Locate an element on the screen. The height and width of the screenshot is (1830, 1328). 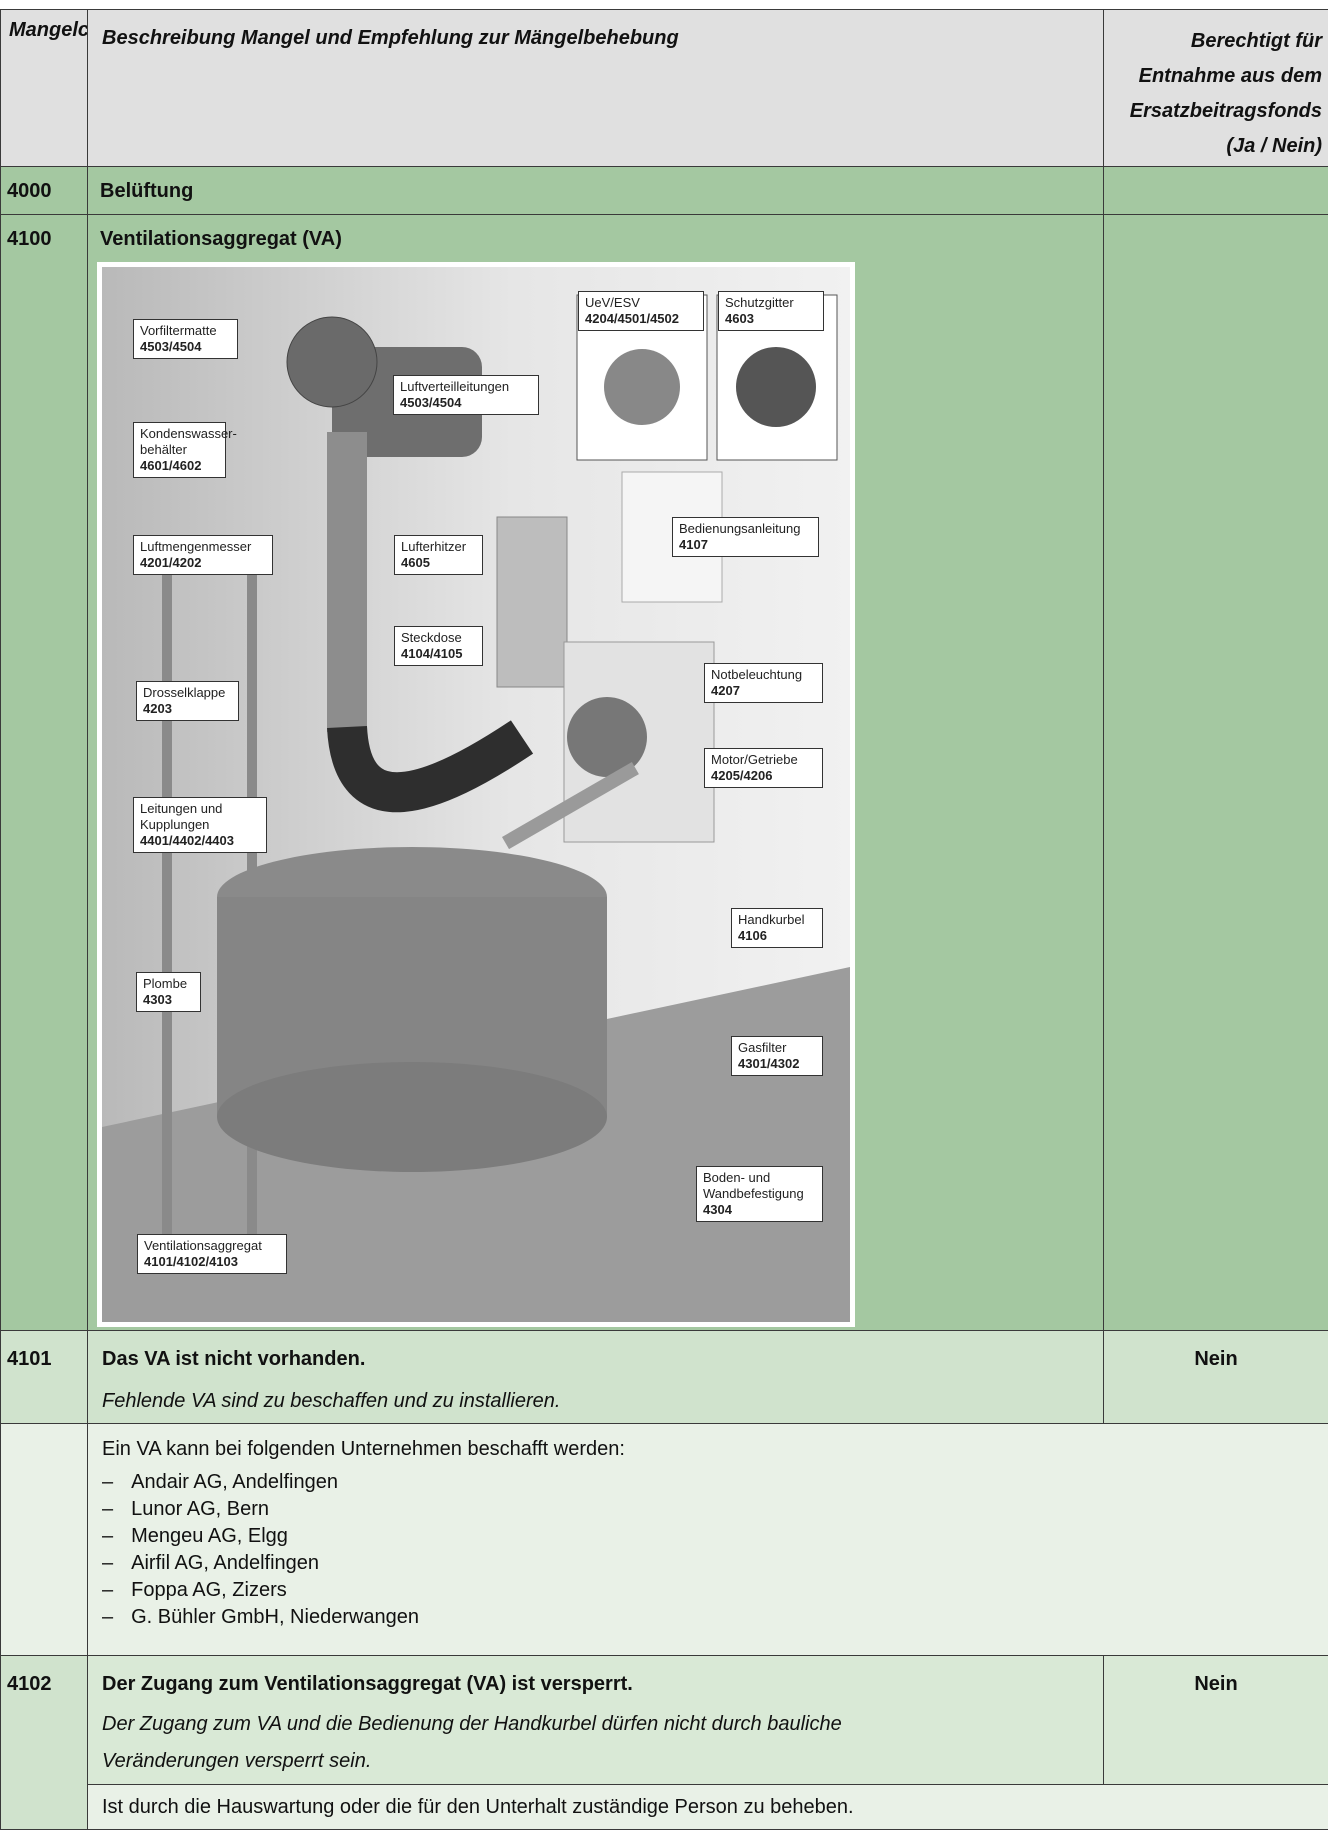
list-text: Foppa AG, Zizers is located at coordinates (209, 1590).